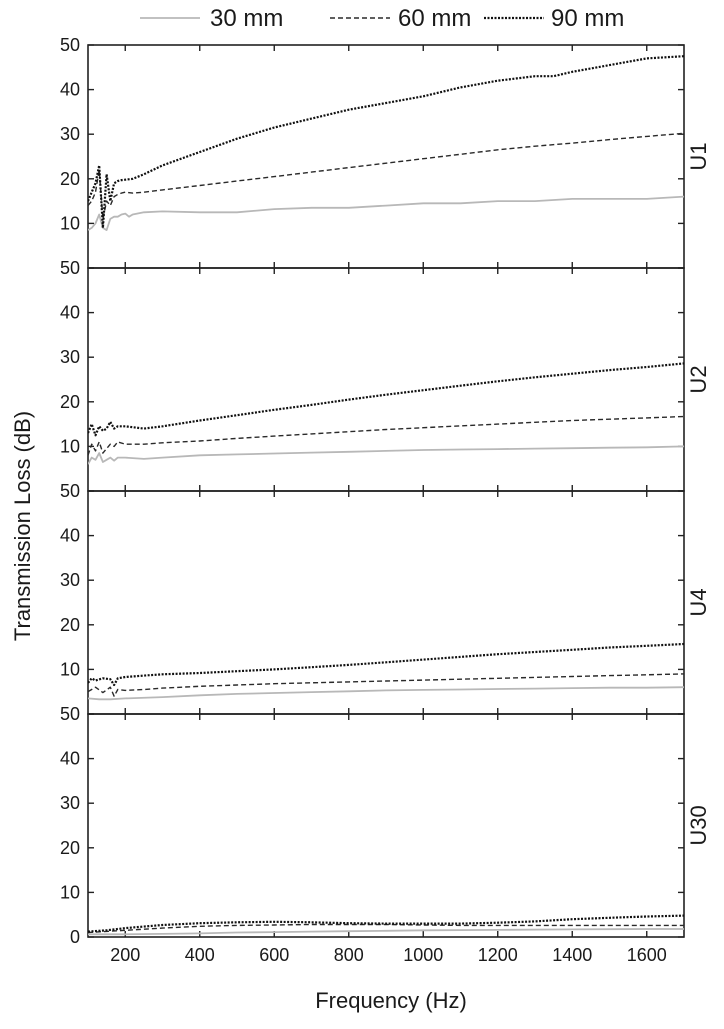  What do you see at coordinates (386, 455) in the screenshot?
I see `series-line-u2-30-mm` at bounding box center [386, 455].